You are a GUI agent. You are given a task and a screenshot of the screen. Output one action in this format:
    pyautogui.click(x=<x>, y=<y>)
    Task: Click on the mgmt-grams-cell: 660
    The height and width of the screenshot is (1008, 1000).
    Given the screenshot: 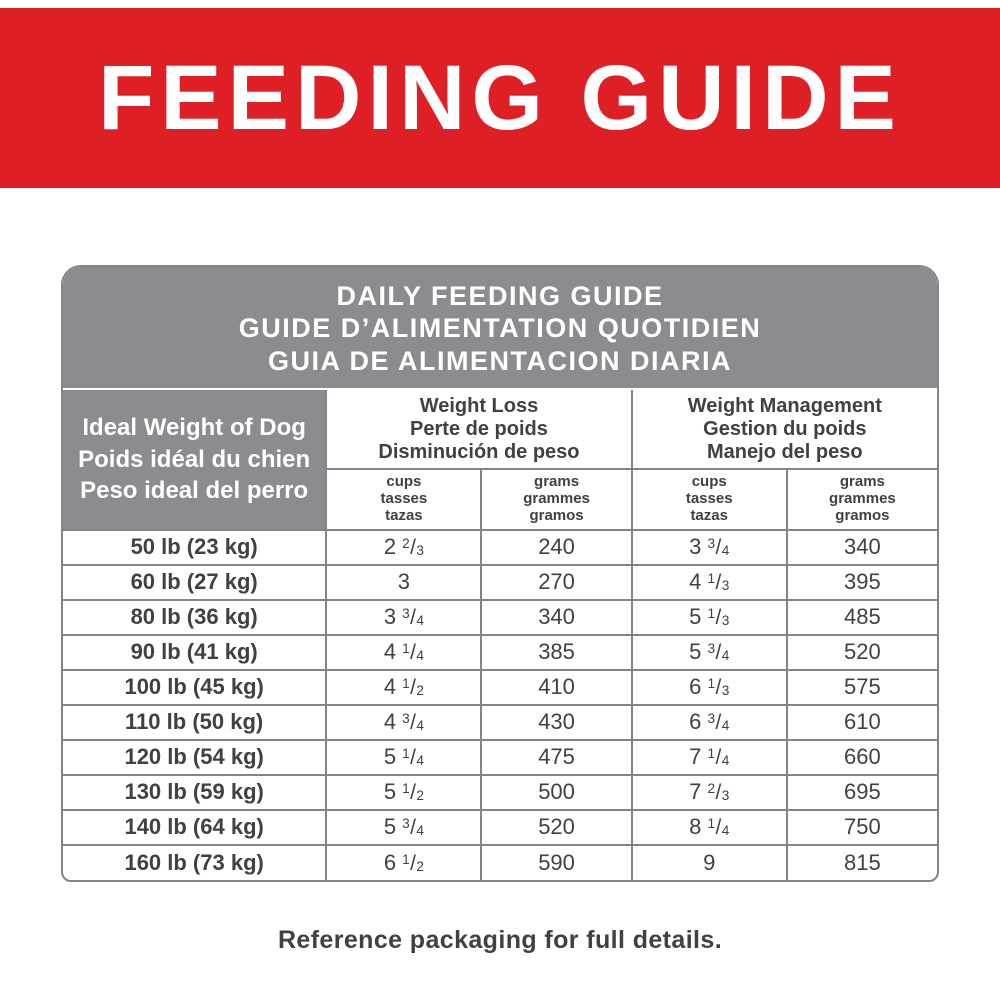 What is the action you would take?
    pyautogui.click(x=861, y=757)
    